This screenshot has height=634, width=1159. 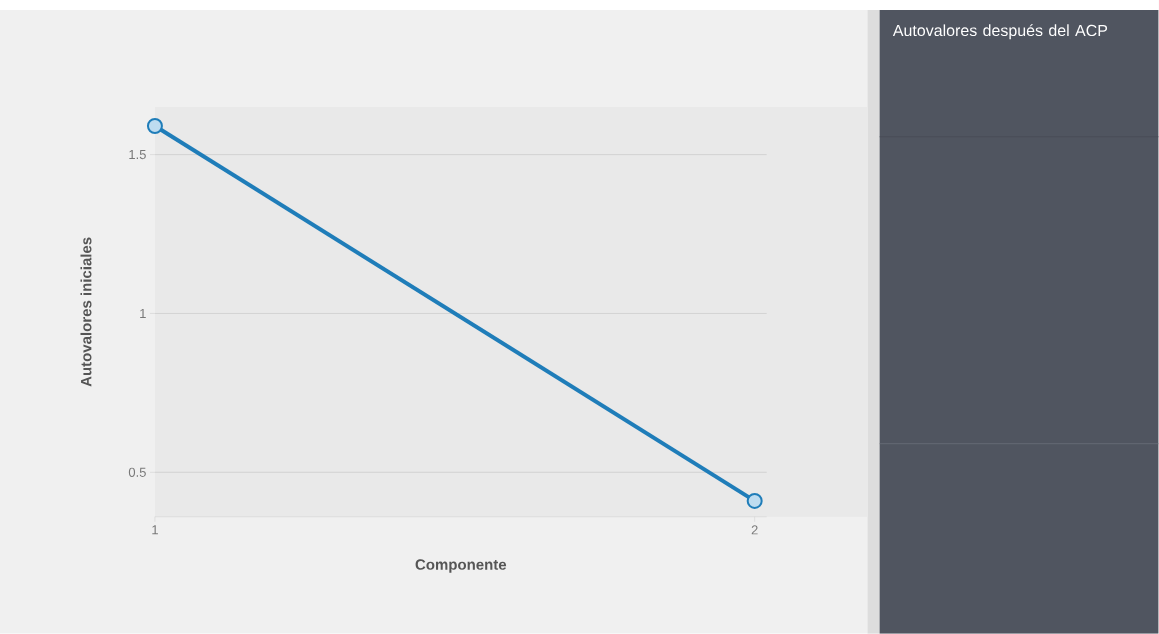 What do you see at coordinates (137, 472) in the screenshot?
I see `y-tick-label: 0.5` at bounding box center [137, 472].